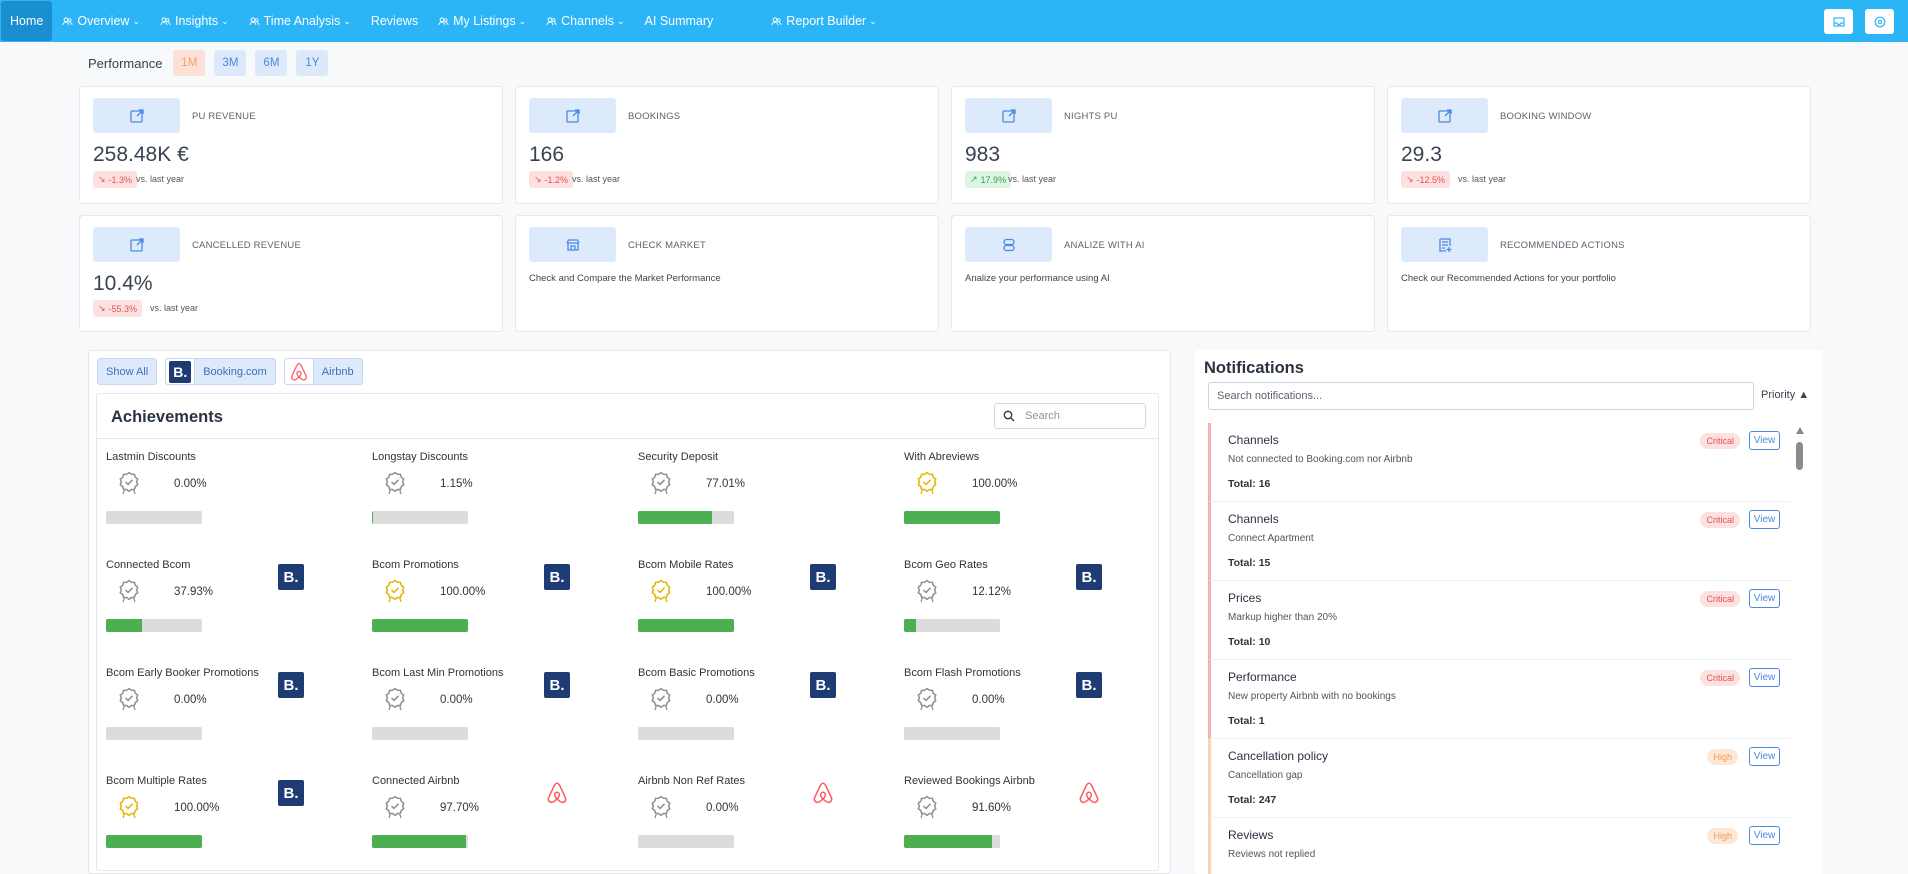 This screenshot has height=874, width=1908. I want to click on list-plus-icon, so click(1444, 244).